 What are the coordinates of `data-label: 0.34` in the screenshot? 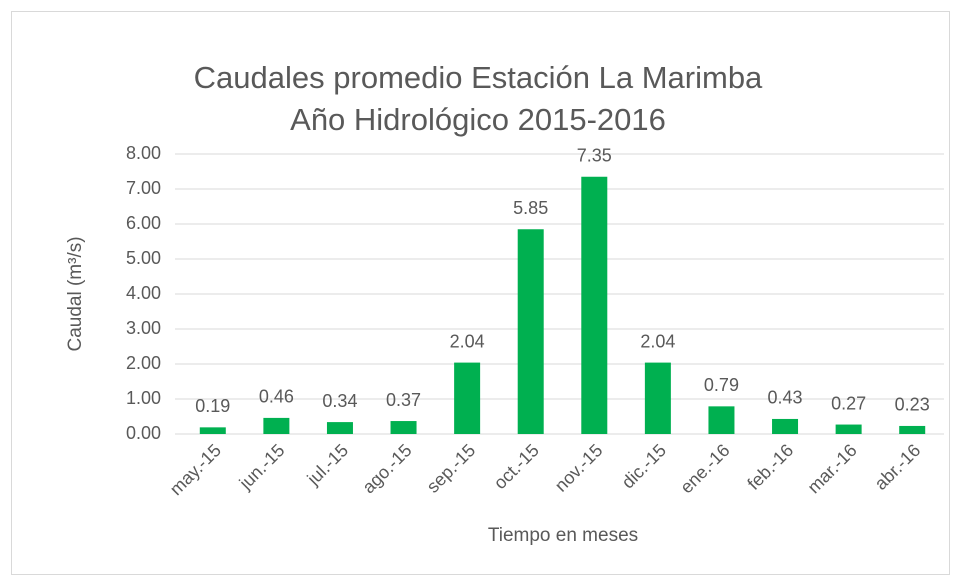 It's located at (339, 401).